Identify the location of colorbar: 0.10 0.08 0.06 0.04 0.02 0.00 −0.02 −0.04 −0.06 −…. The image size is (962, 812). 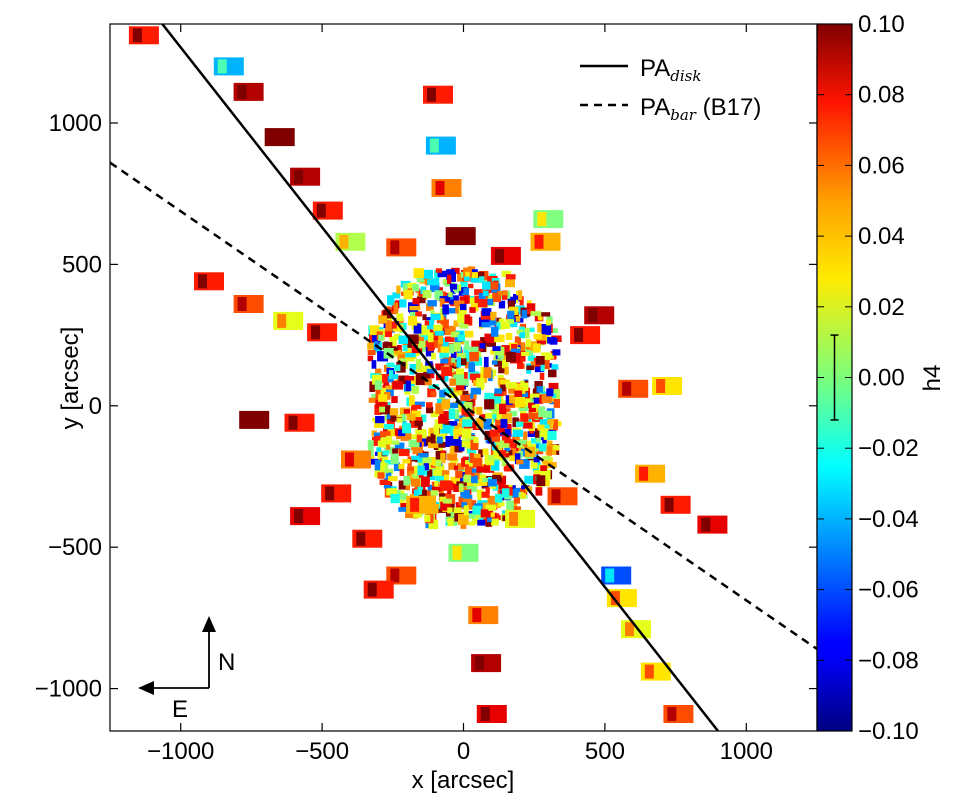
(881, 378).